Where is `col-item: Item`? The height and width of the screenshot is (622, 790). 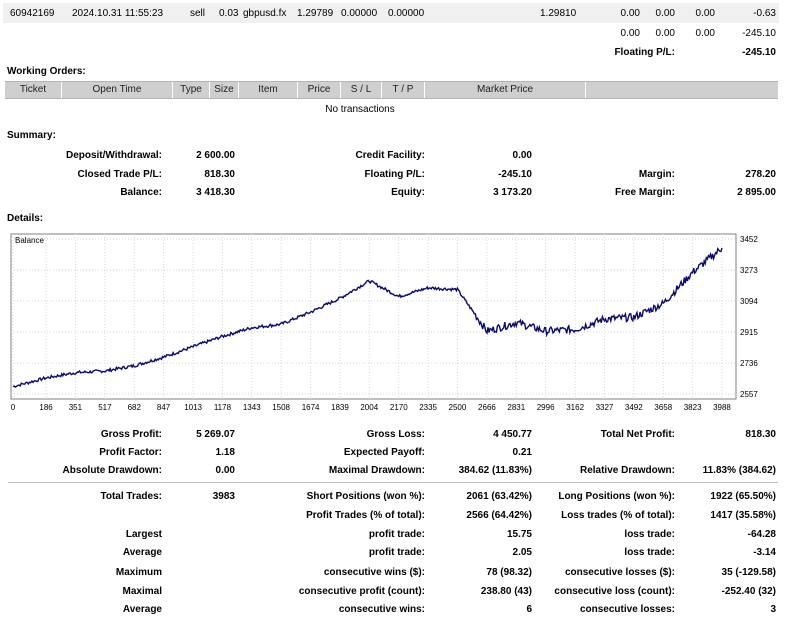 col-item: Item is located at coordinates (268, 90).